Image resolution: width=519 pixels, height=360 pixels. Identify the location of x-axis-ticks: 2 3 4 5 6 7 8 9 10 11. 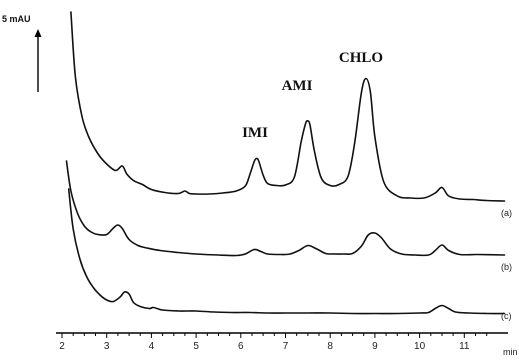
(273, 342).